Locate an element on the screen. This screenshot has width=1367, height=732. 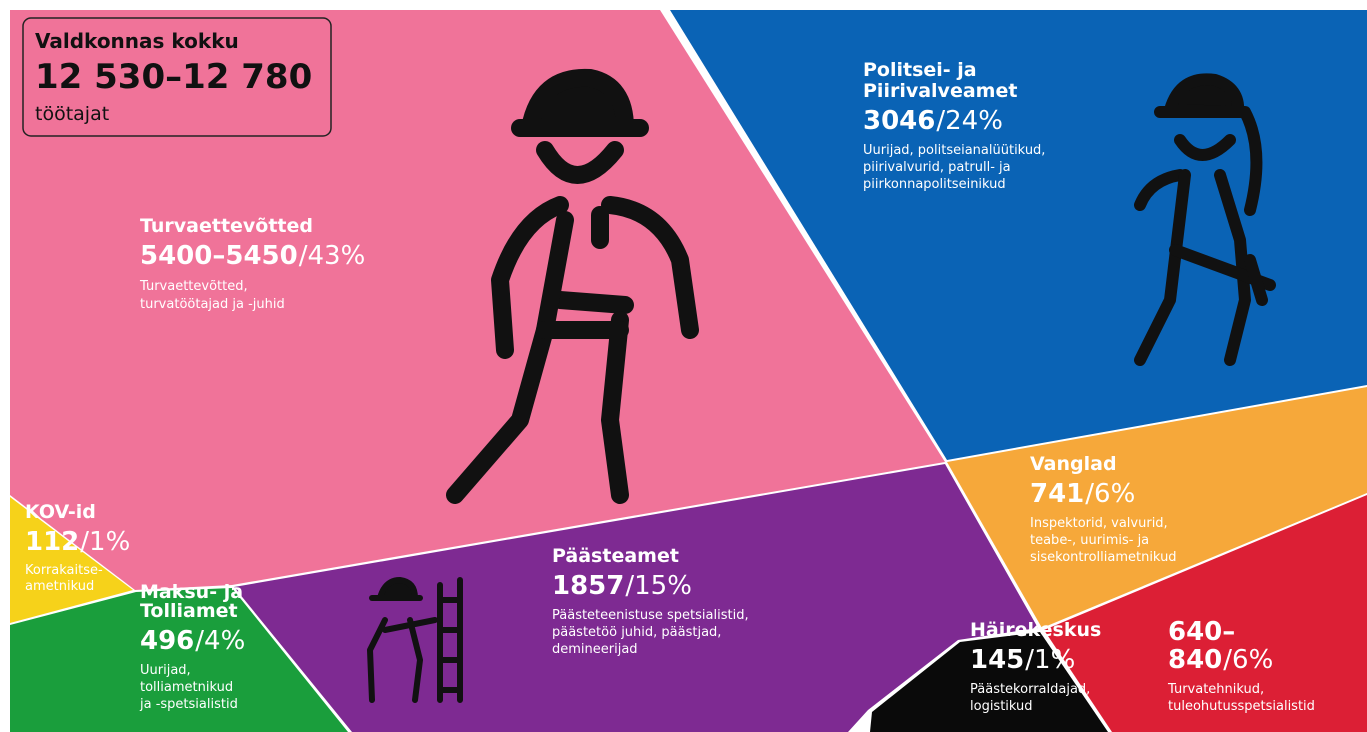
segment-black is located at coordinates (989, 682).